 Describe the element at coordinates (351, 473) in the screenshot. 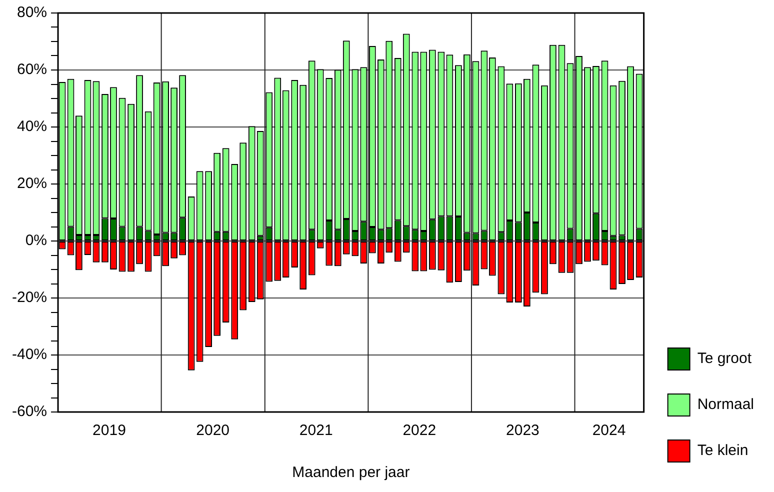

I see `x-axis-title: Maanden per jaar` at that location.